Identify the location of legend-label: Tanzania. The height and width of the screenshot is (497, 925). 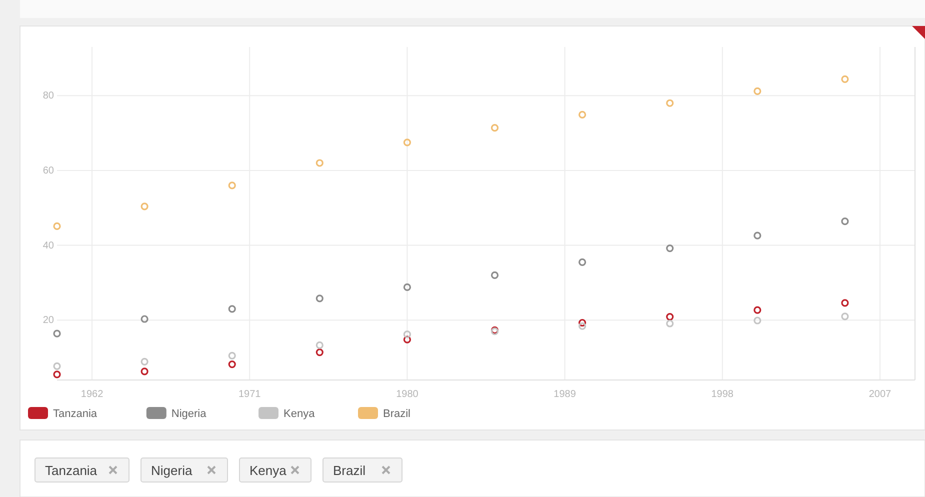
(75, 414).